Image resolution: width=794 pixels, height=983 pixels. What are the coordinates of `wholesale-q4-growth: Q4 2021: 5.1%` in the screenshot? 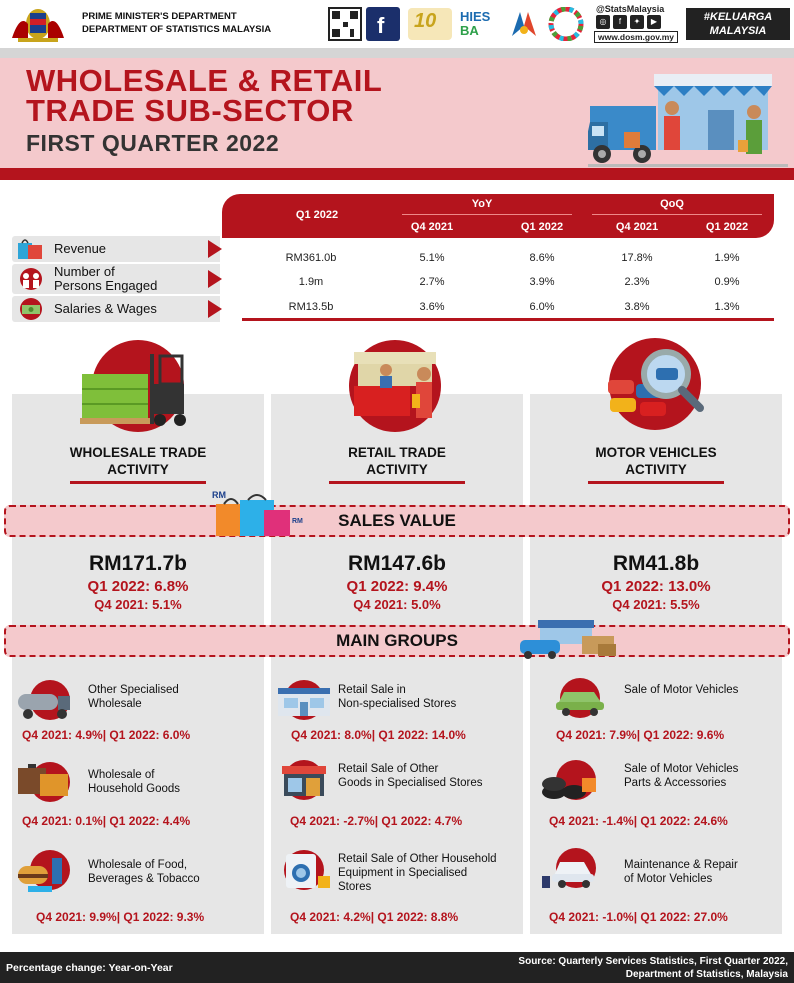 It's located at (138, 604).